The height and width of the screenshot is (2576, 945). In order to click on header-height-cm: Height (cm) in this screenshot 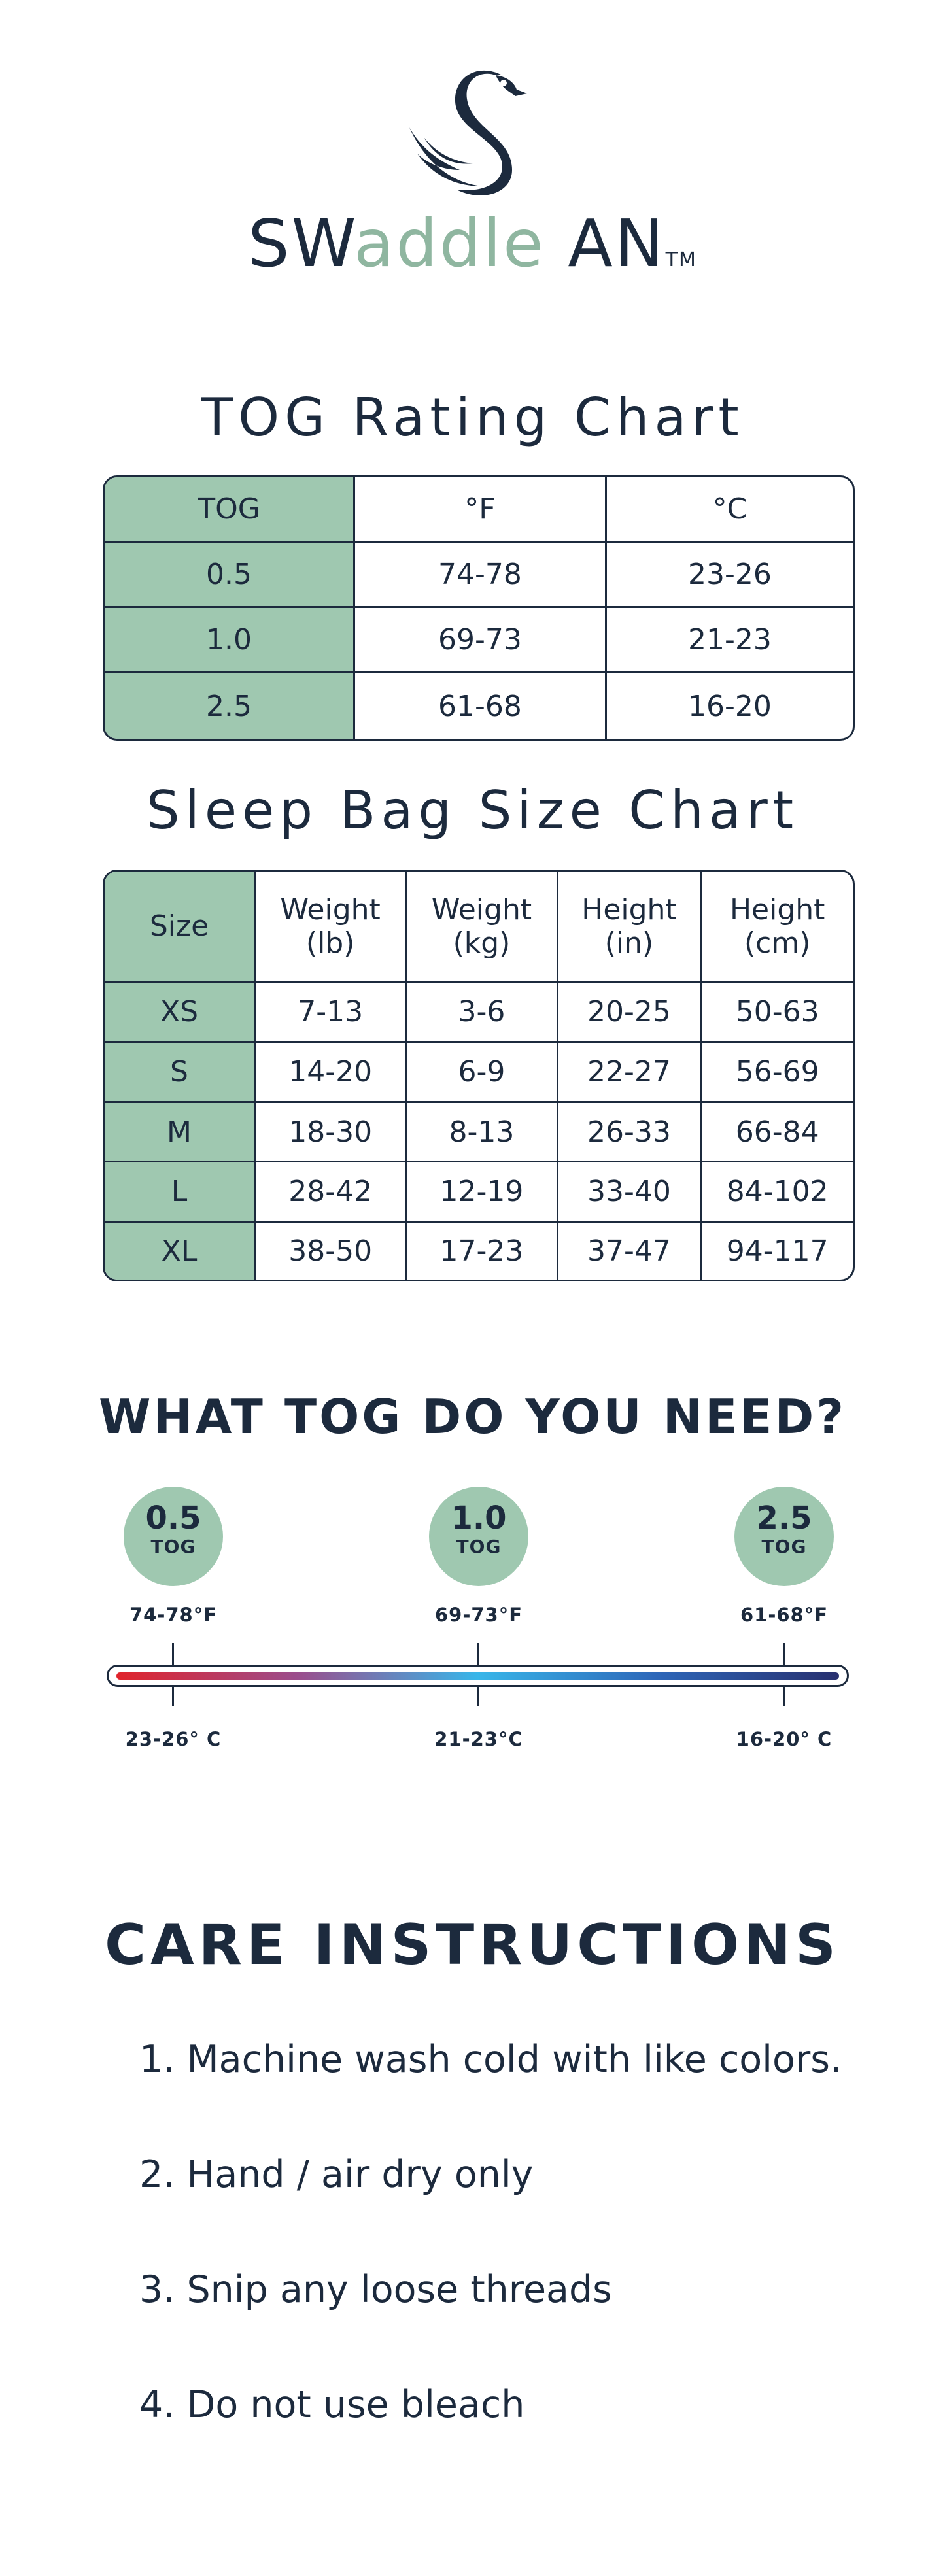, I will do `click(777, 927)`.